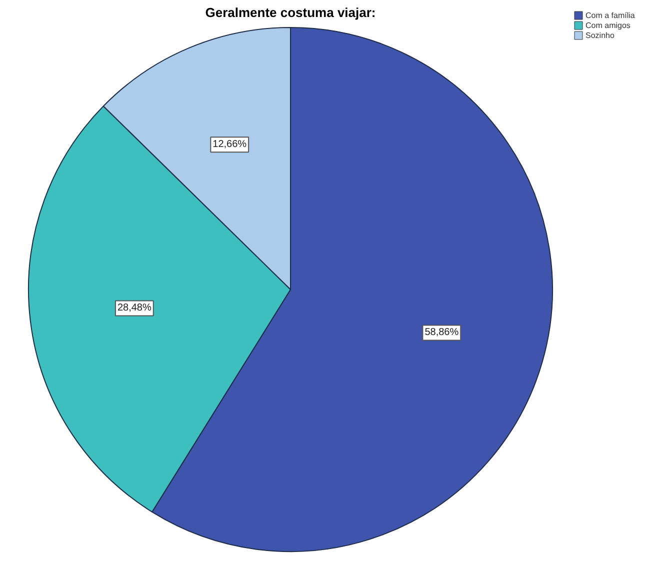 This screenshot has width=664, height=587. I want to click on data-label: 28,48%, so click(134, 308).